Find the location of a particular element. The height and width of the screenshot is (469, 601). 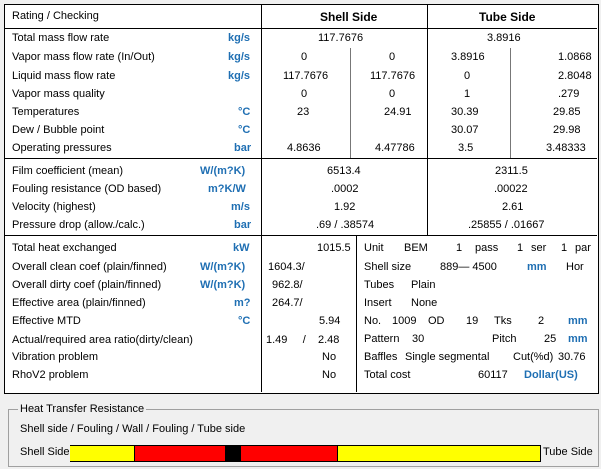

dew-bubble-tube-out: 29.98 is located at coordinates (567, 130).